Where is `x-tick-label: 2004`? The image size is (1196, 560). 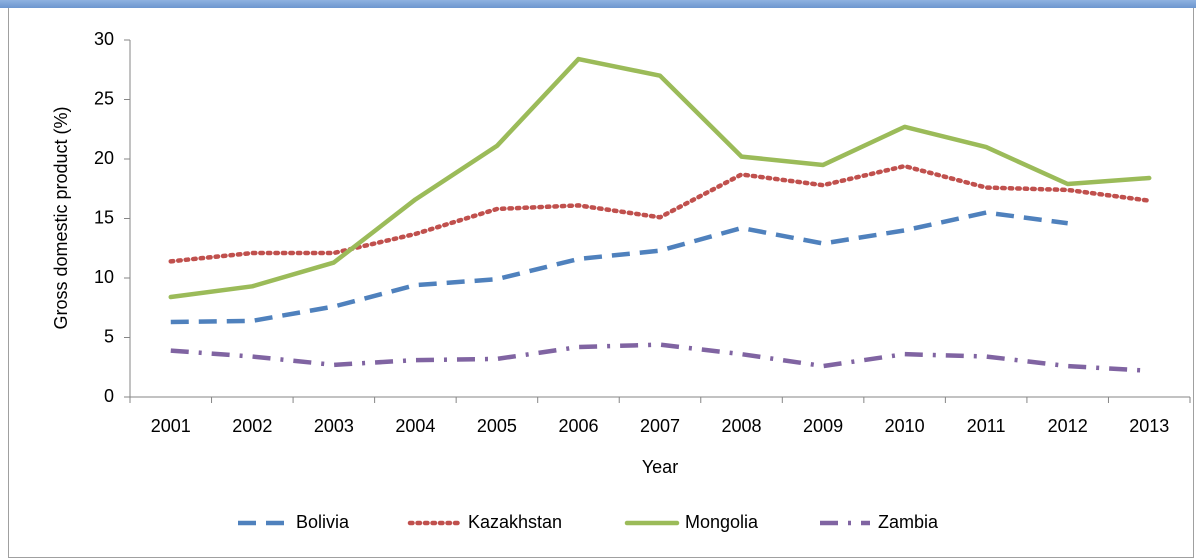
x-tick-label: 2004 is located at coordinates (415, 426).